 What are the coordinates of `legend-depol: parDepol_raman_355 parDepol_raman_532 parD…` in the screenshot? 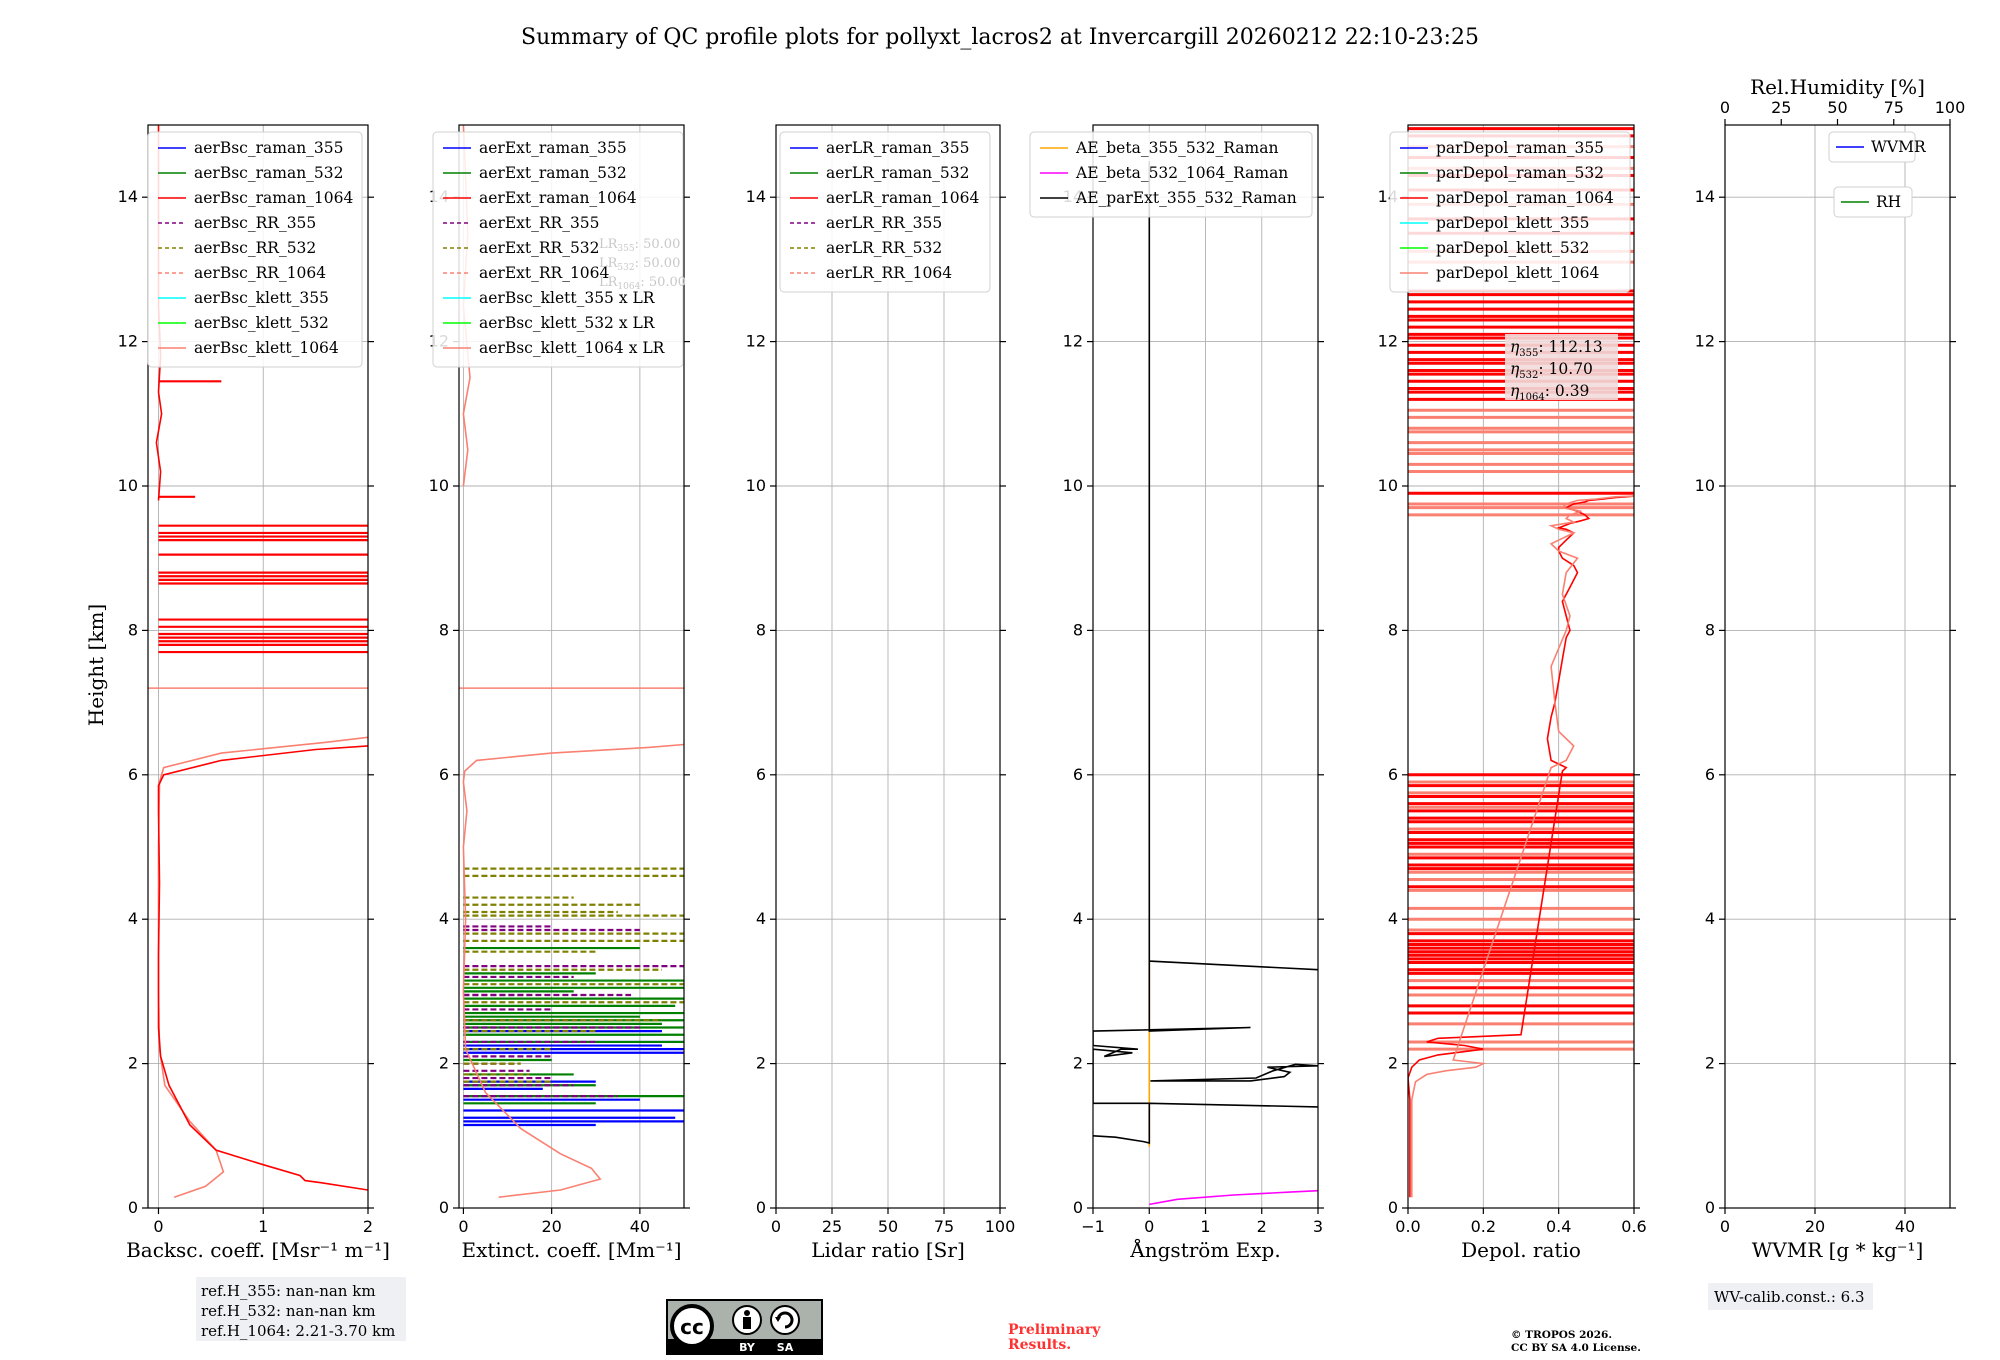 It's located at (1510, 212).